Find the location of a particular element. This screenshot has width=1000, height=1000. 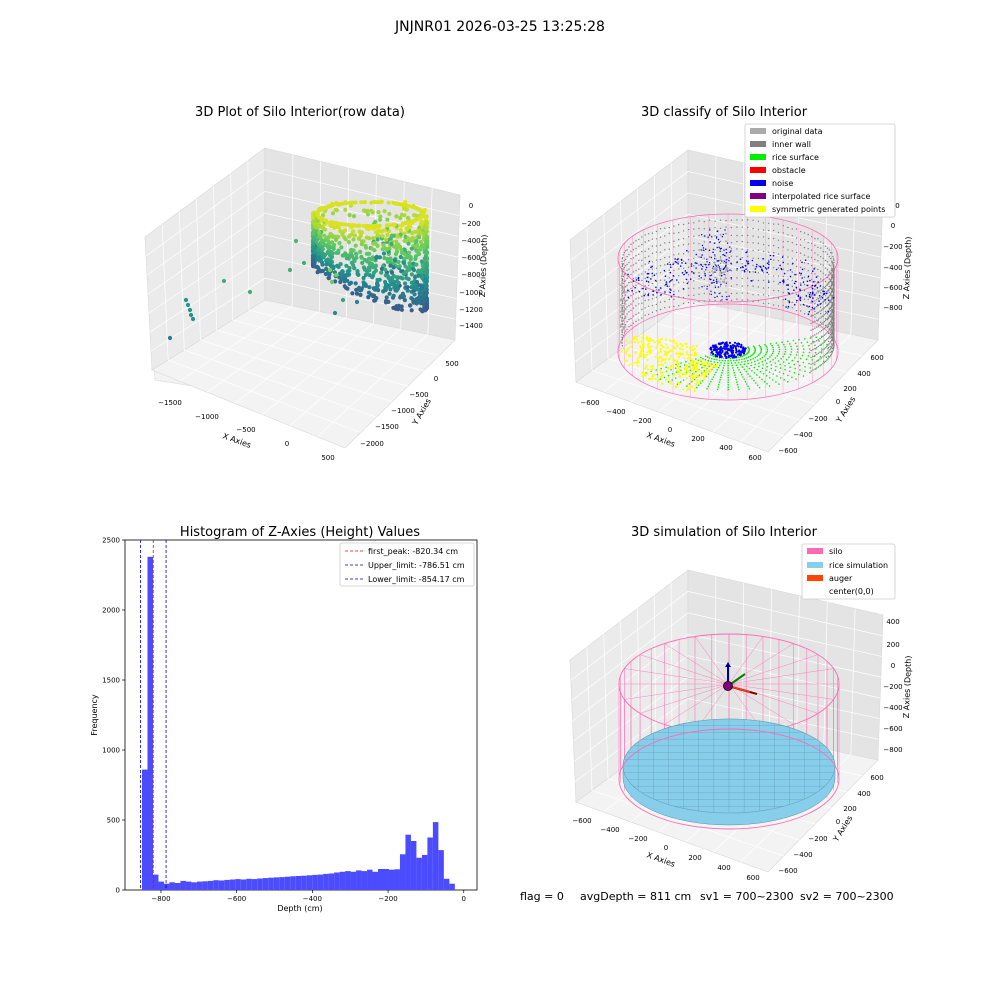

raw-outlier-point is located at coordinates (186, 300).